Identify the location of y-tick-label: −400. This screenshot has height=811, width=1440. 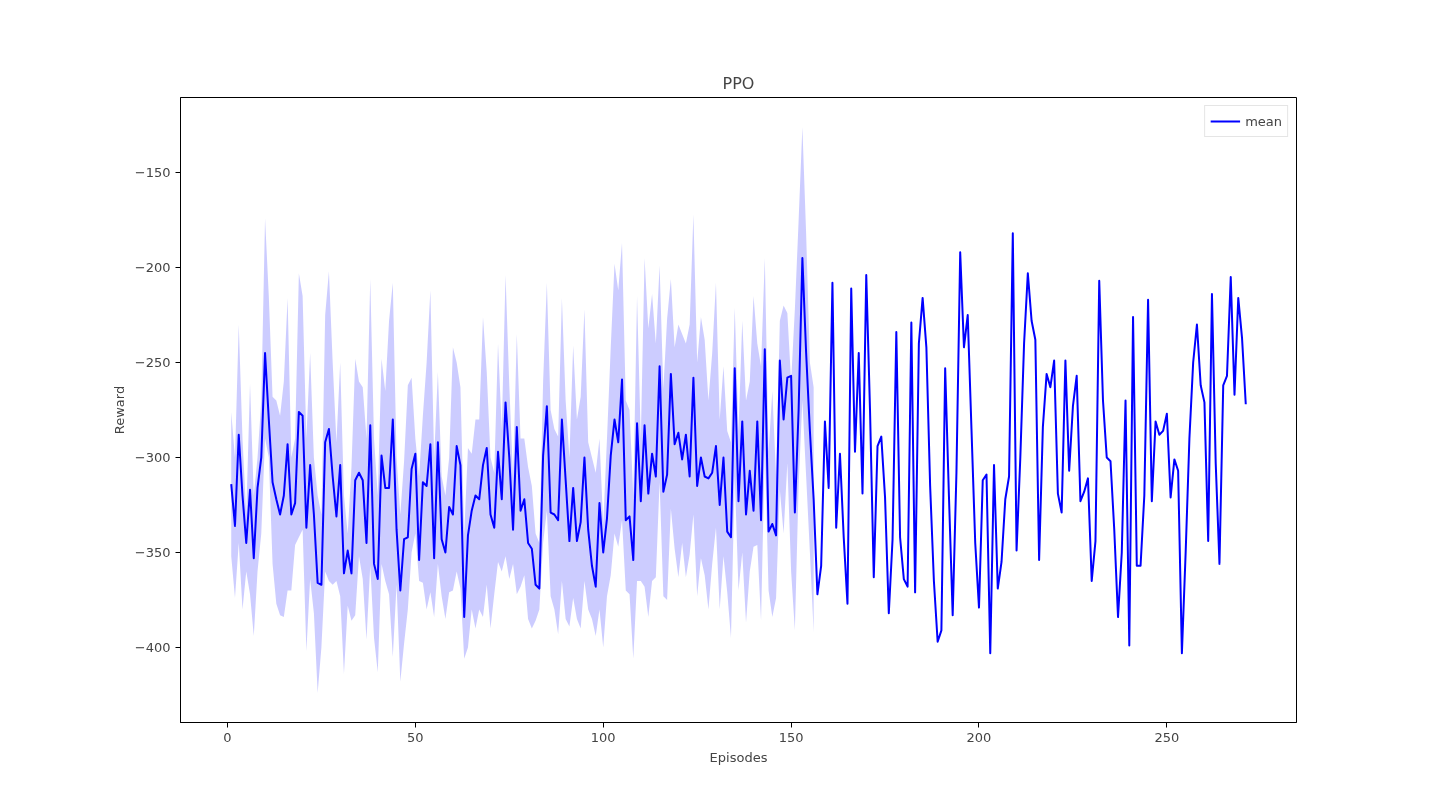
(152, 647).